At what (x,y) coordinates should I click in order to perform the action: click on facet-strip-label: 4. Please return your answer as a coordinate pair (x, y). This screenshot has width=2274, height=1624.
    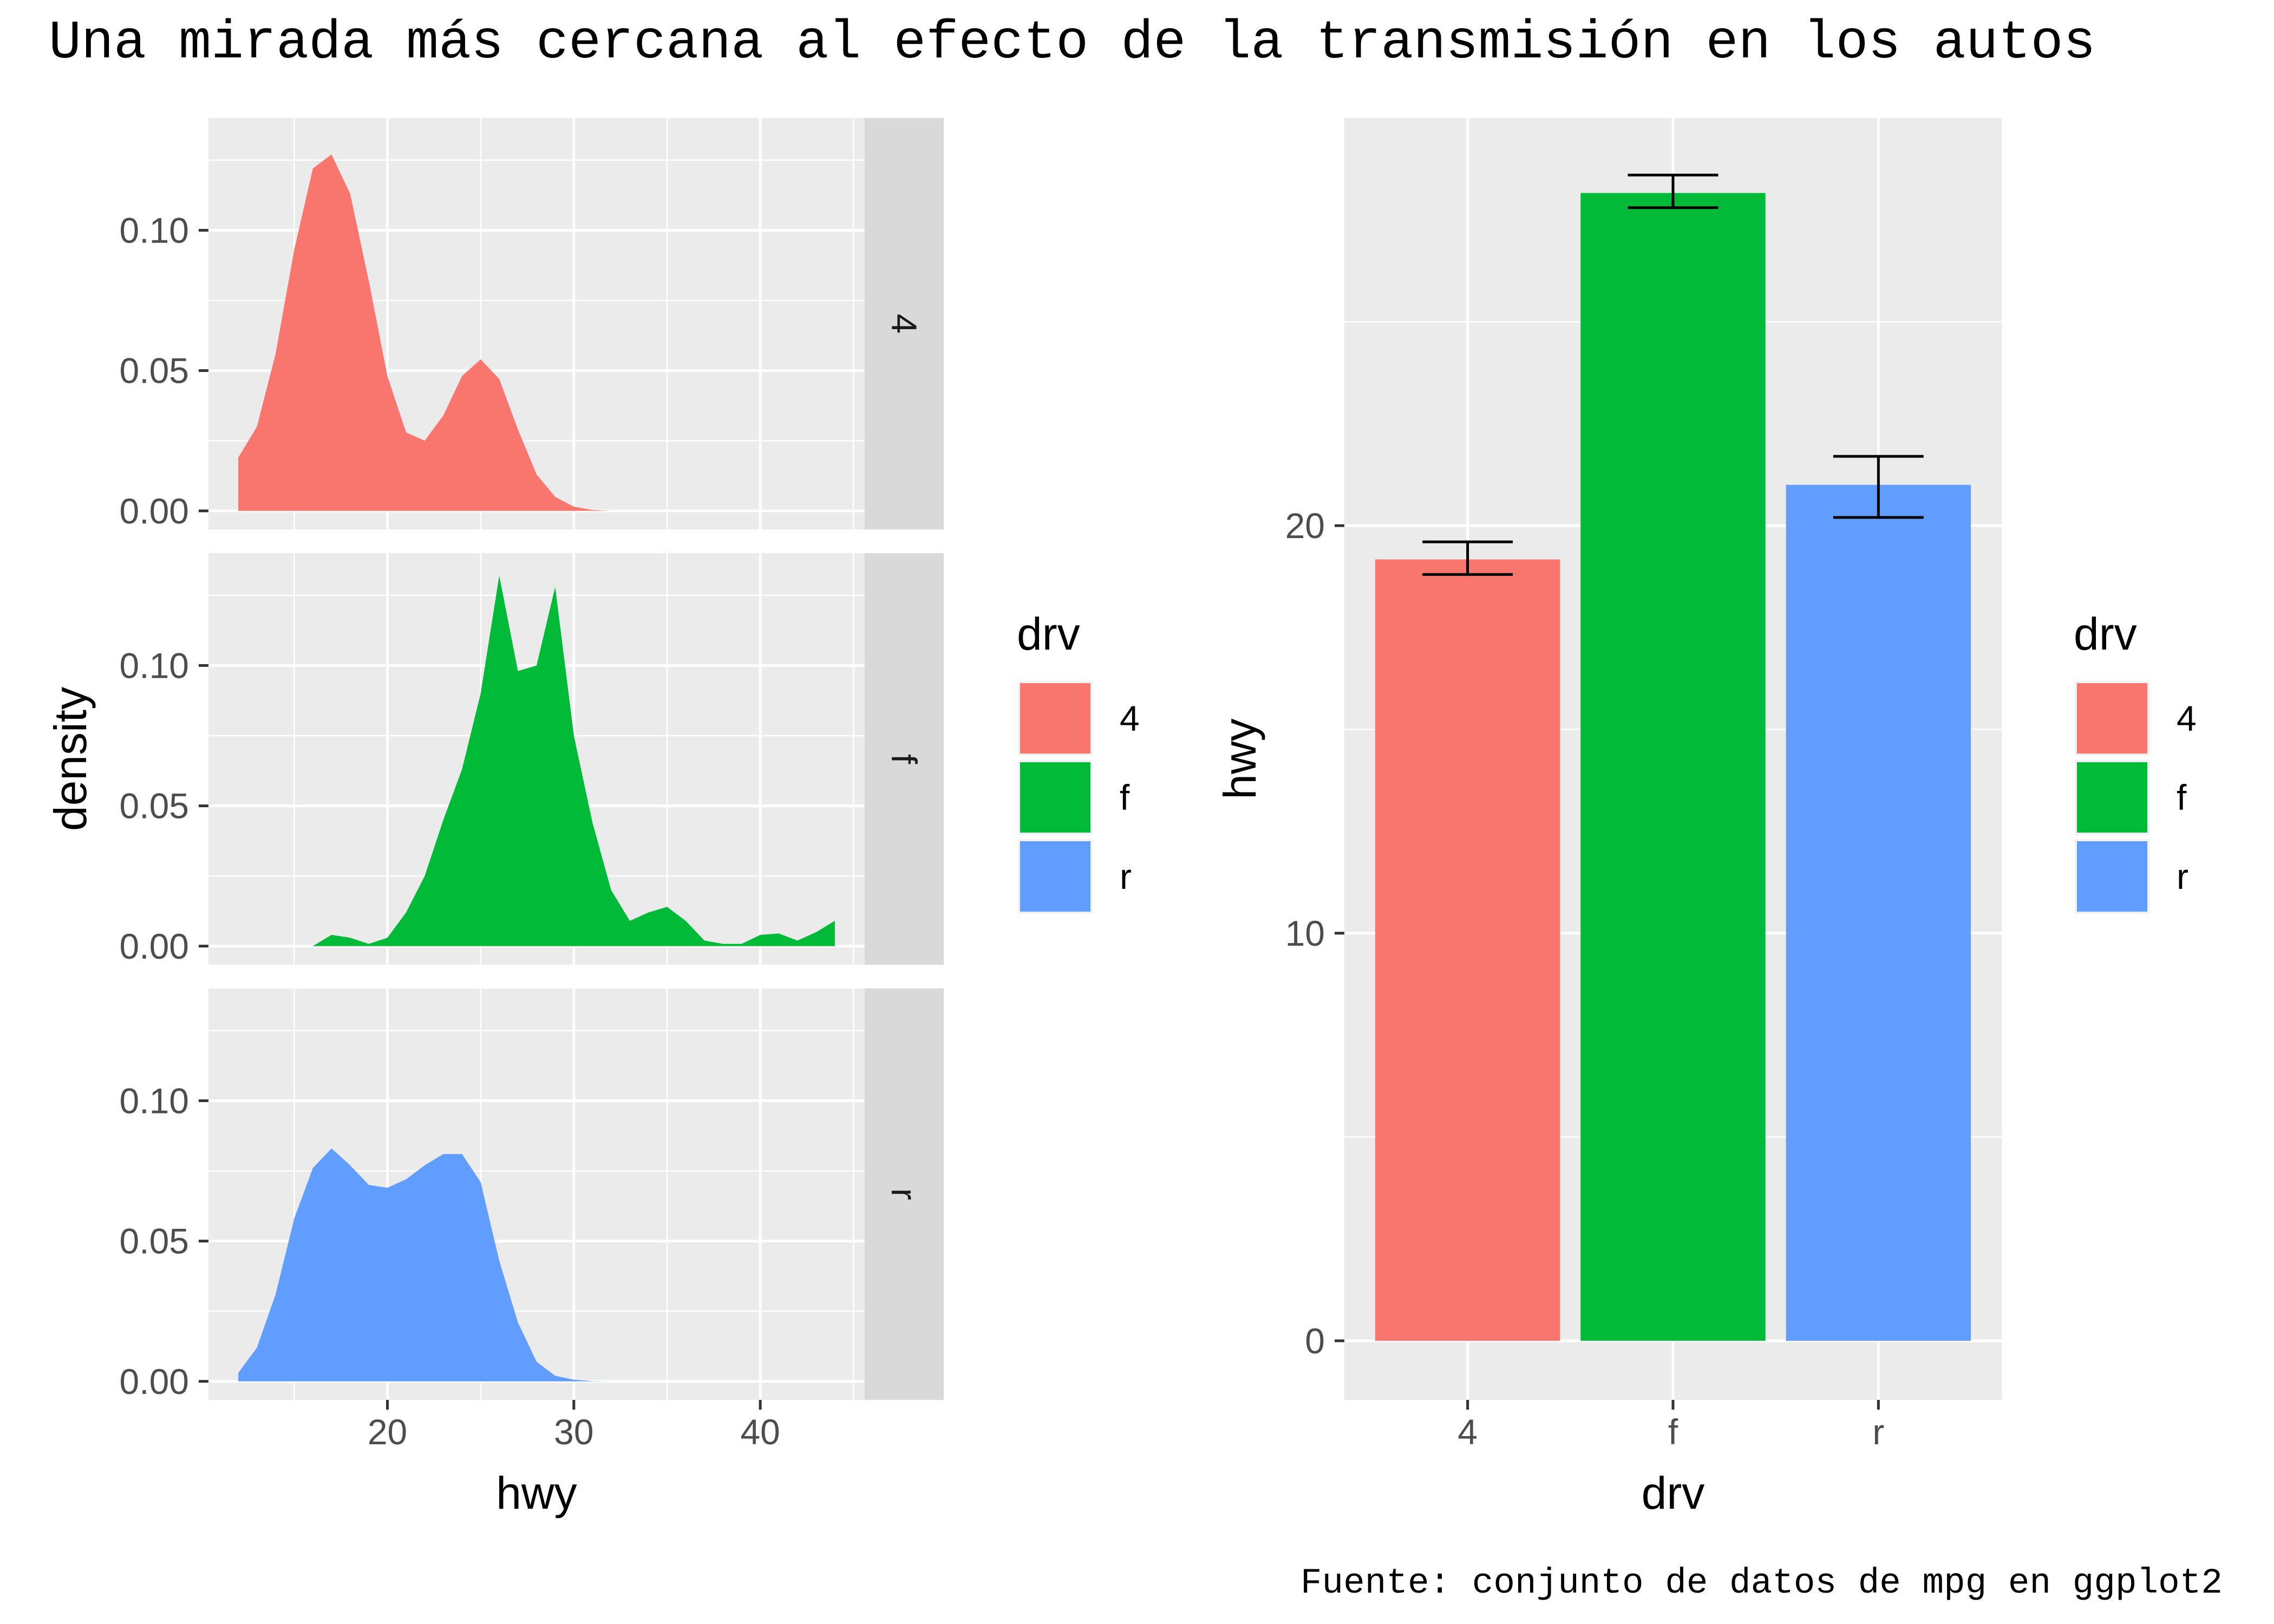
    Looking at the image, I should click on (904, 324).